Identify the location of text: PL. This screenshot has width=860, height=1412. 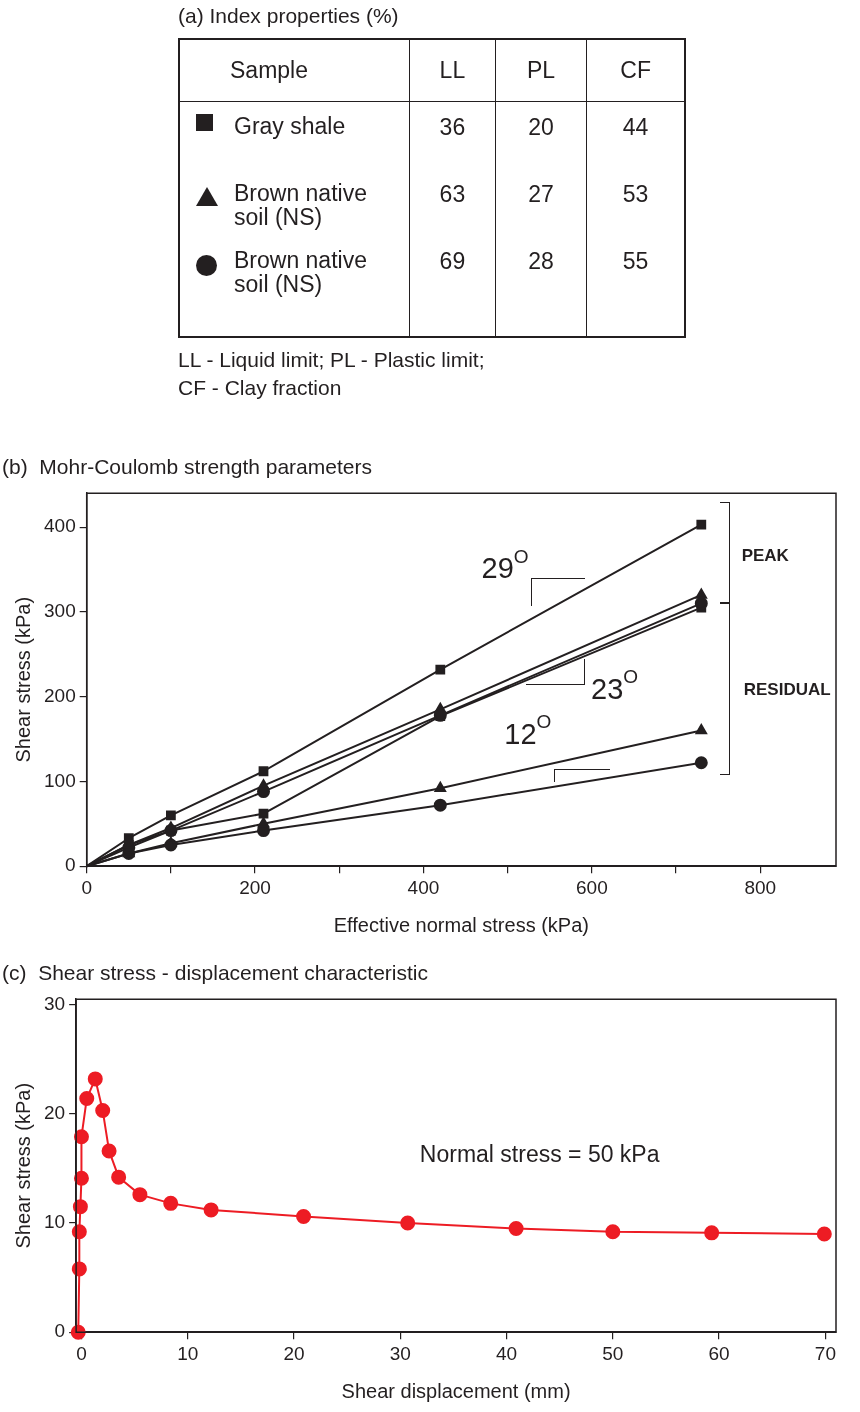
(541, 69).